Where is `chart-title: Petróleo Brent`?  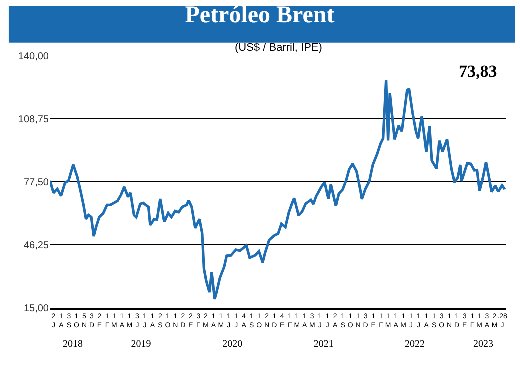
chart-title: Petróleo Brent is located at coordinates (260, 15).